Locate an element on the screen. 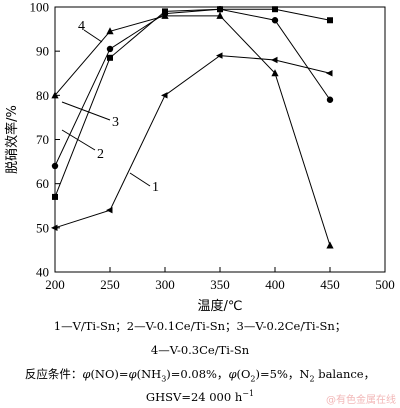 This screenshot has width=400, height=408. x-tick-label-0: 200 is located at coordinates (55, 284).